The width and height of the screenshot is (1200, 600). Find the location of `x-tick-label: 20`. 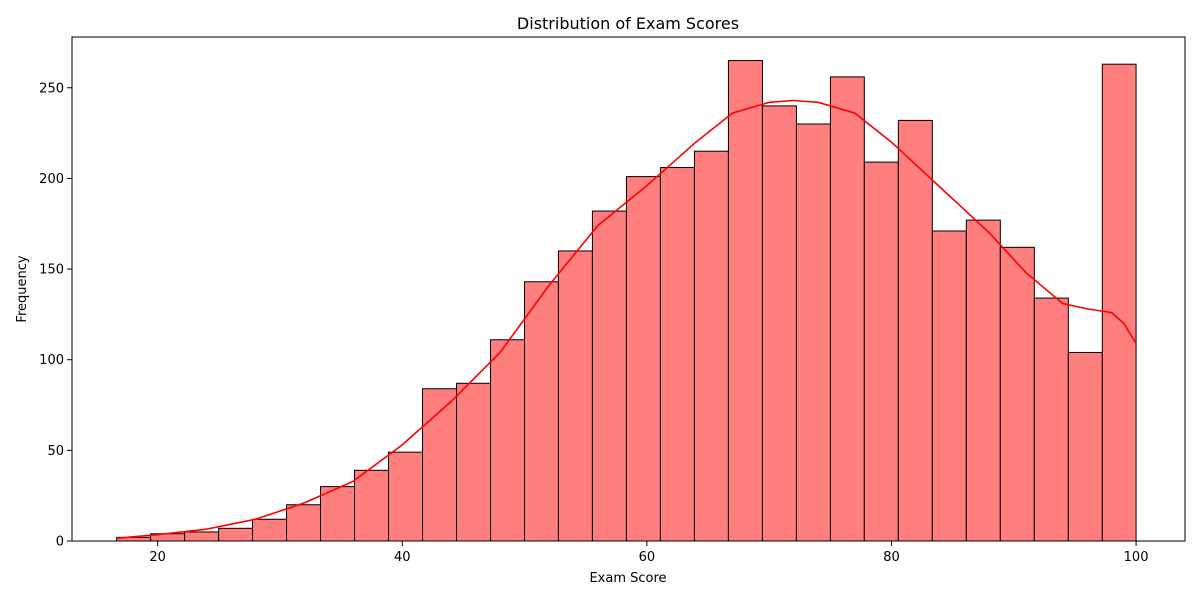

x-tick-label: 20 is located at coordinates (157, 557).